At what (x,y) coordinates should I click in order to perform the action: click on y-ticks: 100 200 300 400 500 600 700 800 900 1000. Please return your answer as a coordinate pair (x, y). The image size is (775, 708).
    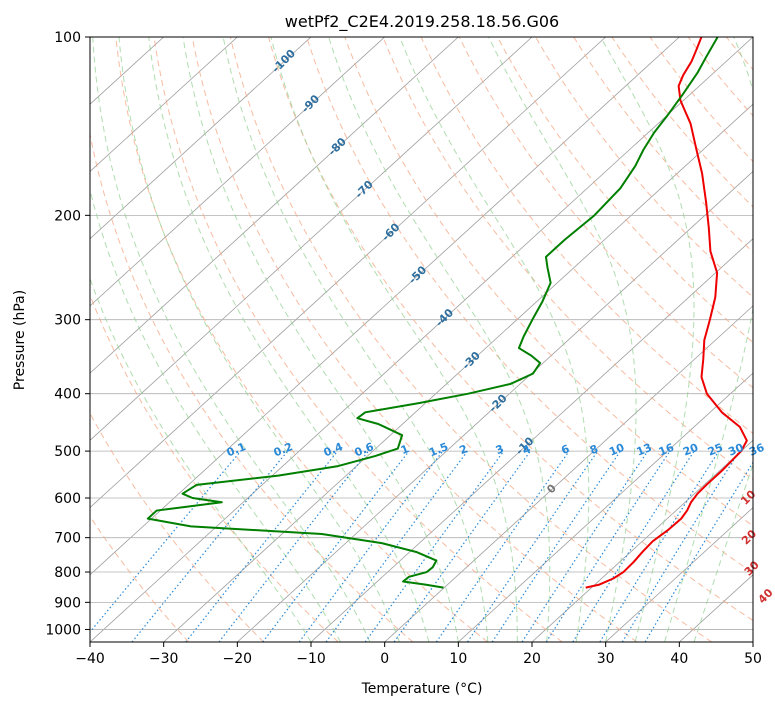
    Looking at the image, I should click on (67, 334).